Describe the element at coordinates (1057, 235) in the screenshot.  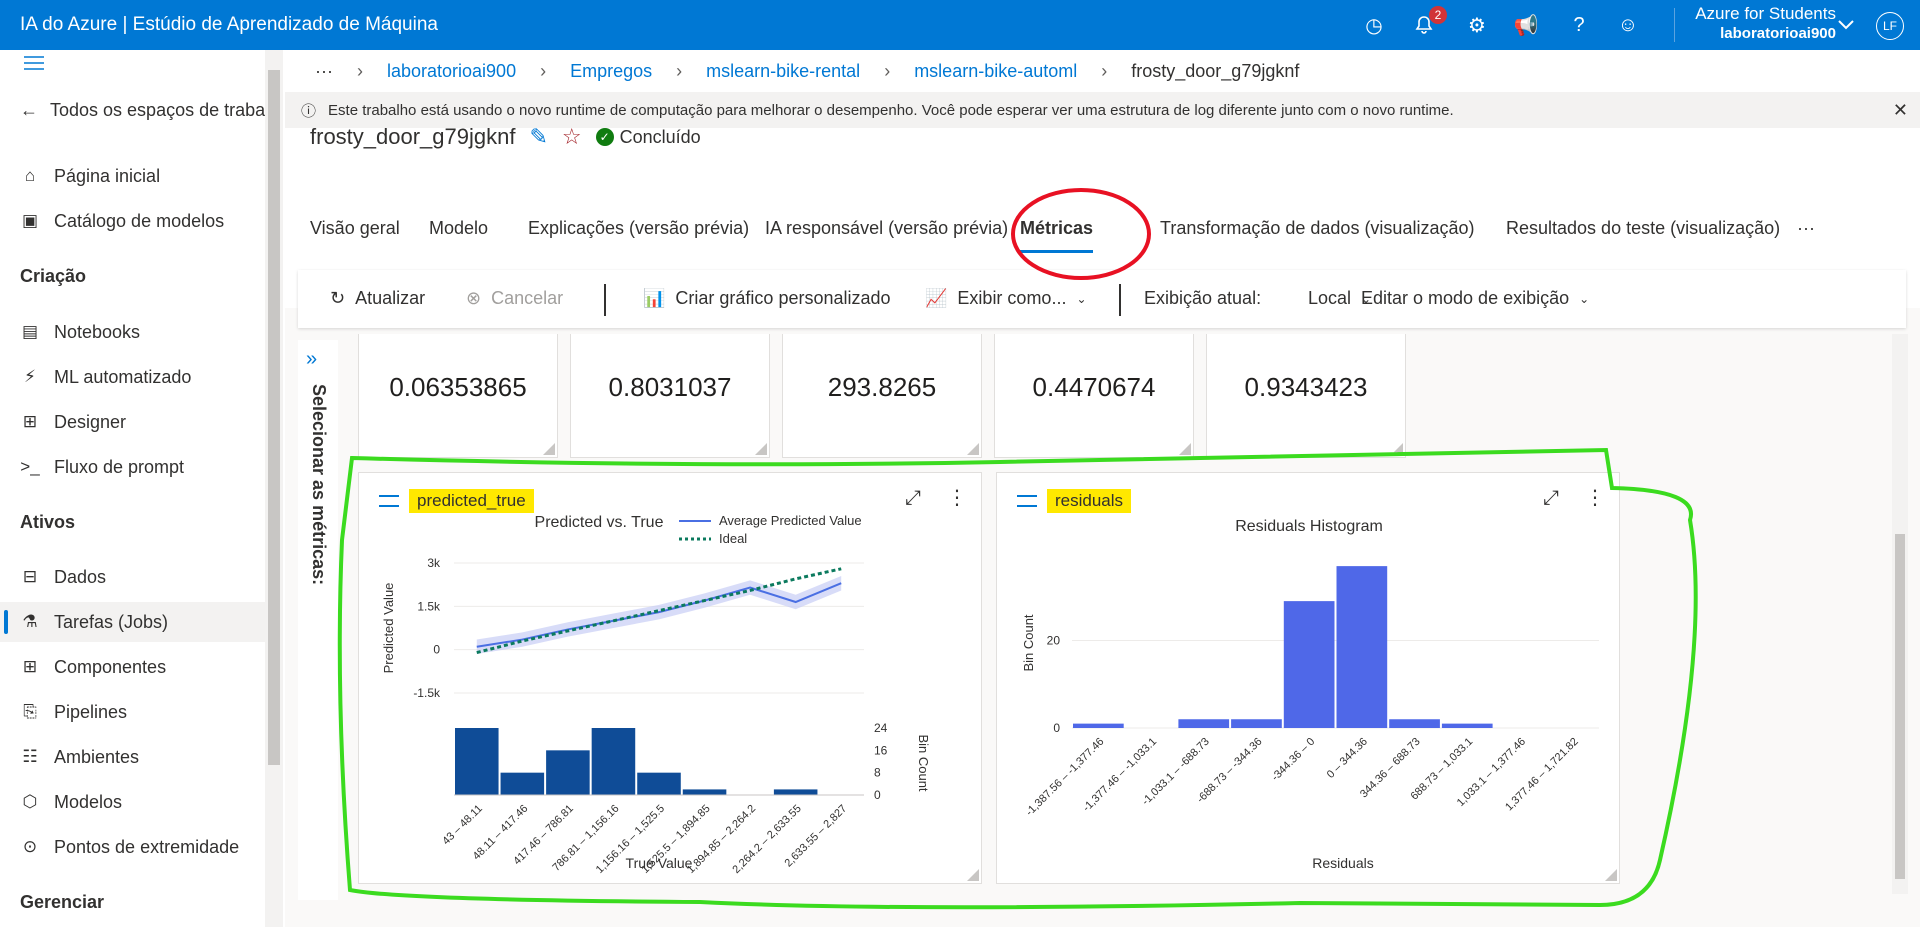
I see `tab-metrics: Métricas` at that location.